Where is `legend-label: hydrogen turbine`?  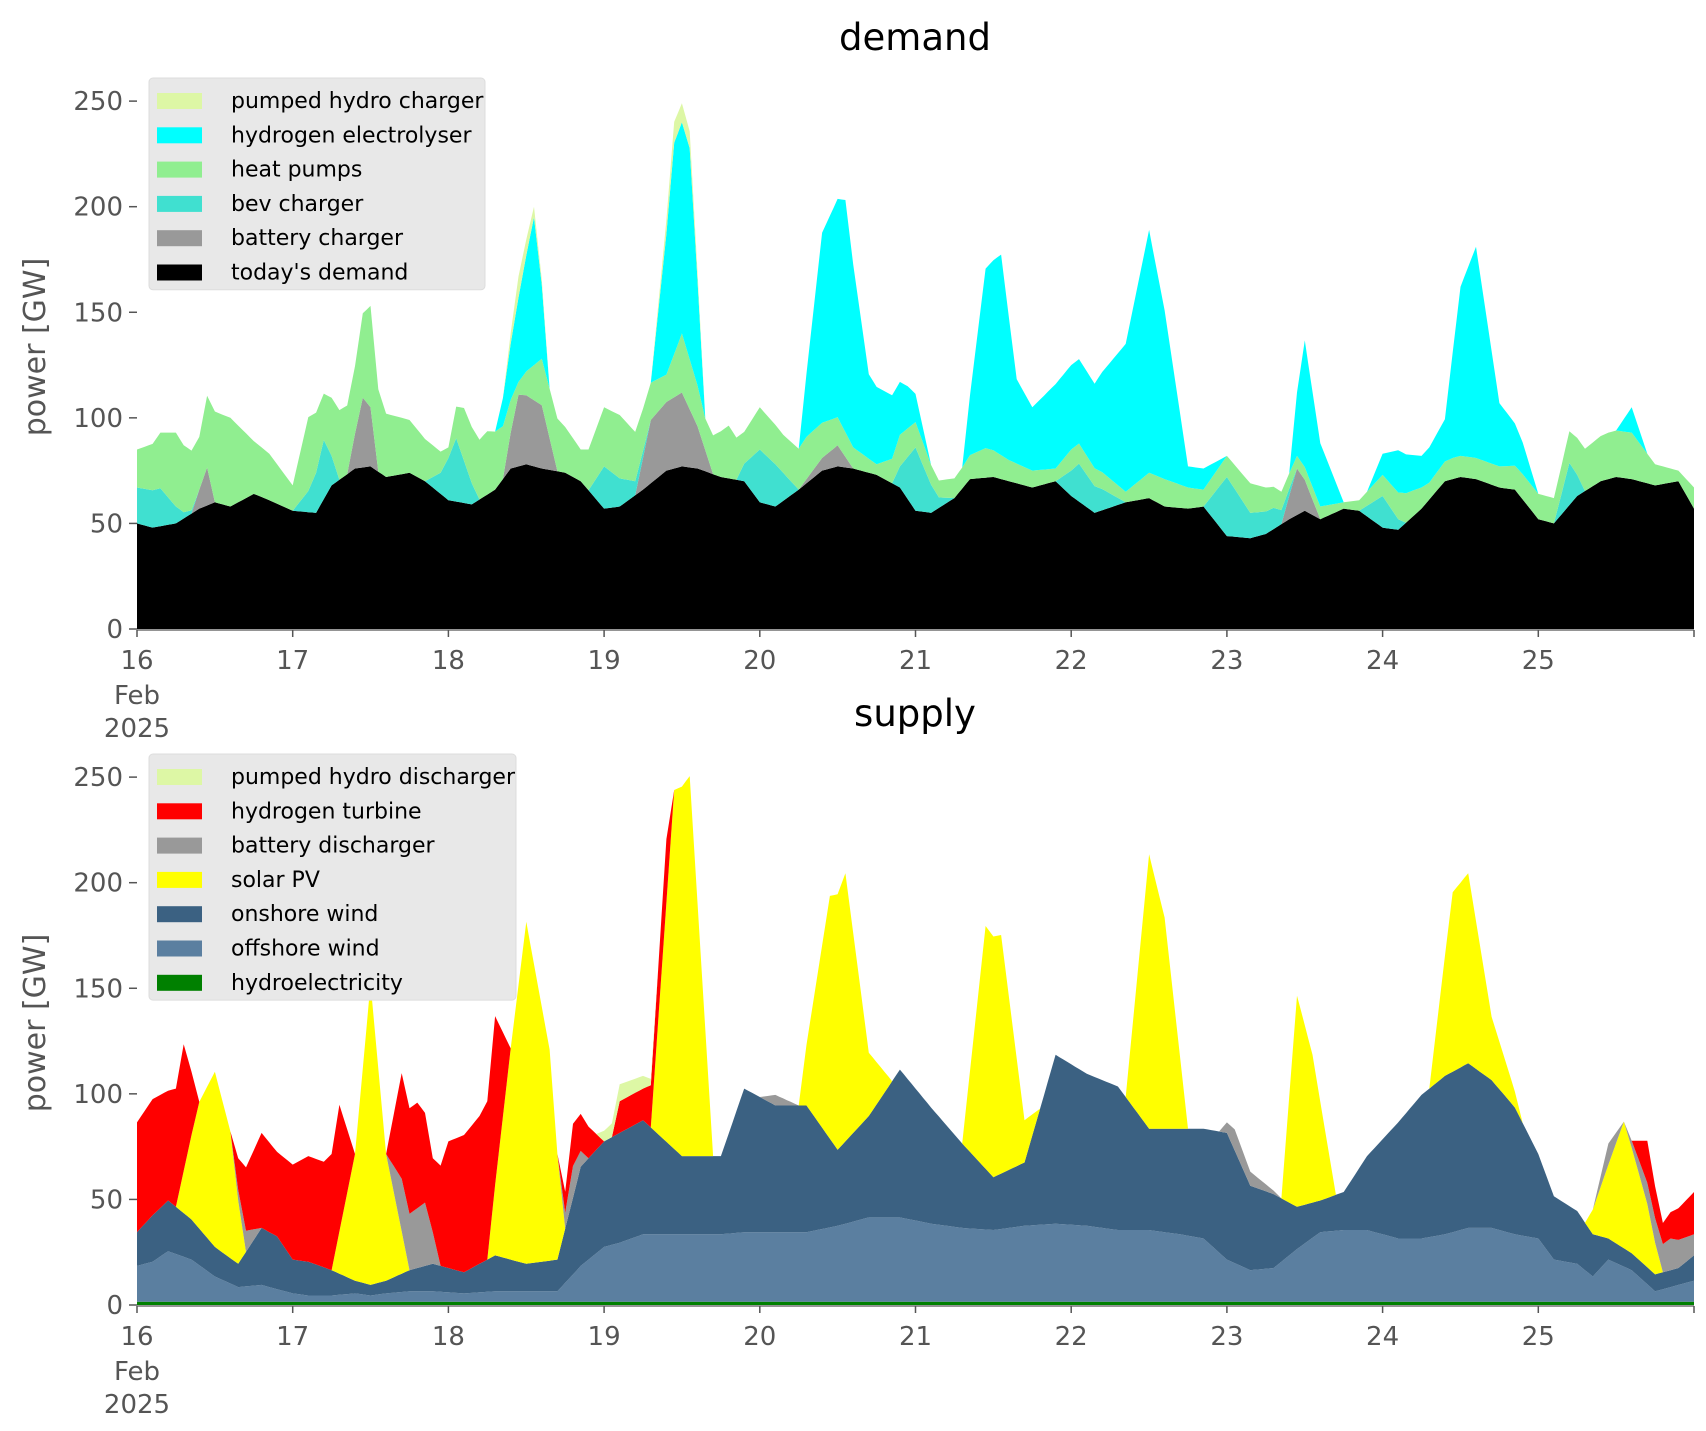 legend-label: hydrogen turbine is located at coordinates (326, 811).